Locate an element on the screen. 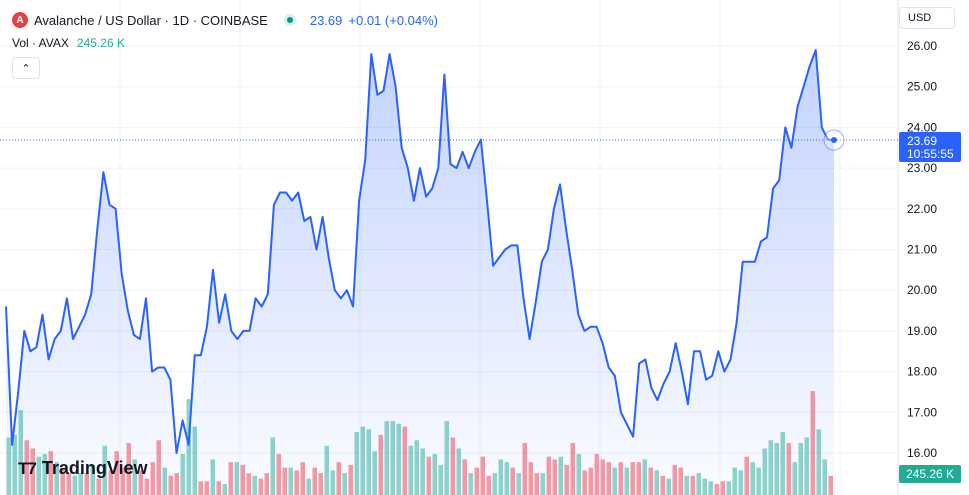 The width and height of the screenshot is (969, 495). currency-selector: USD is located at coordinates (927, 18).